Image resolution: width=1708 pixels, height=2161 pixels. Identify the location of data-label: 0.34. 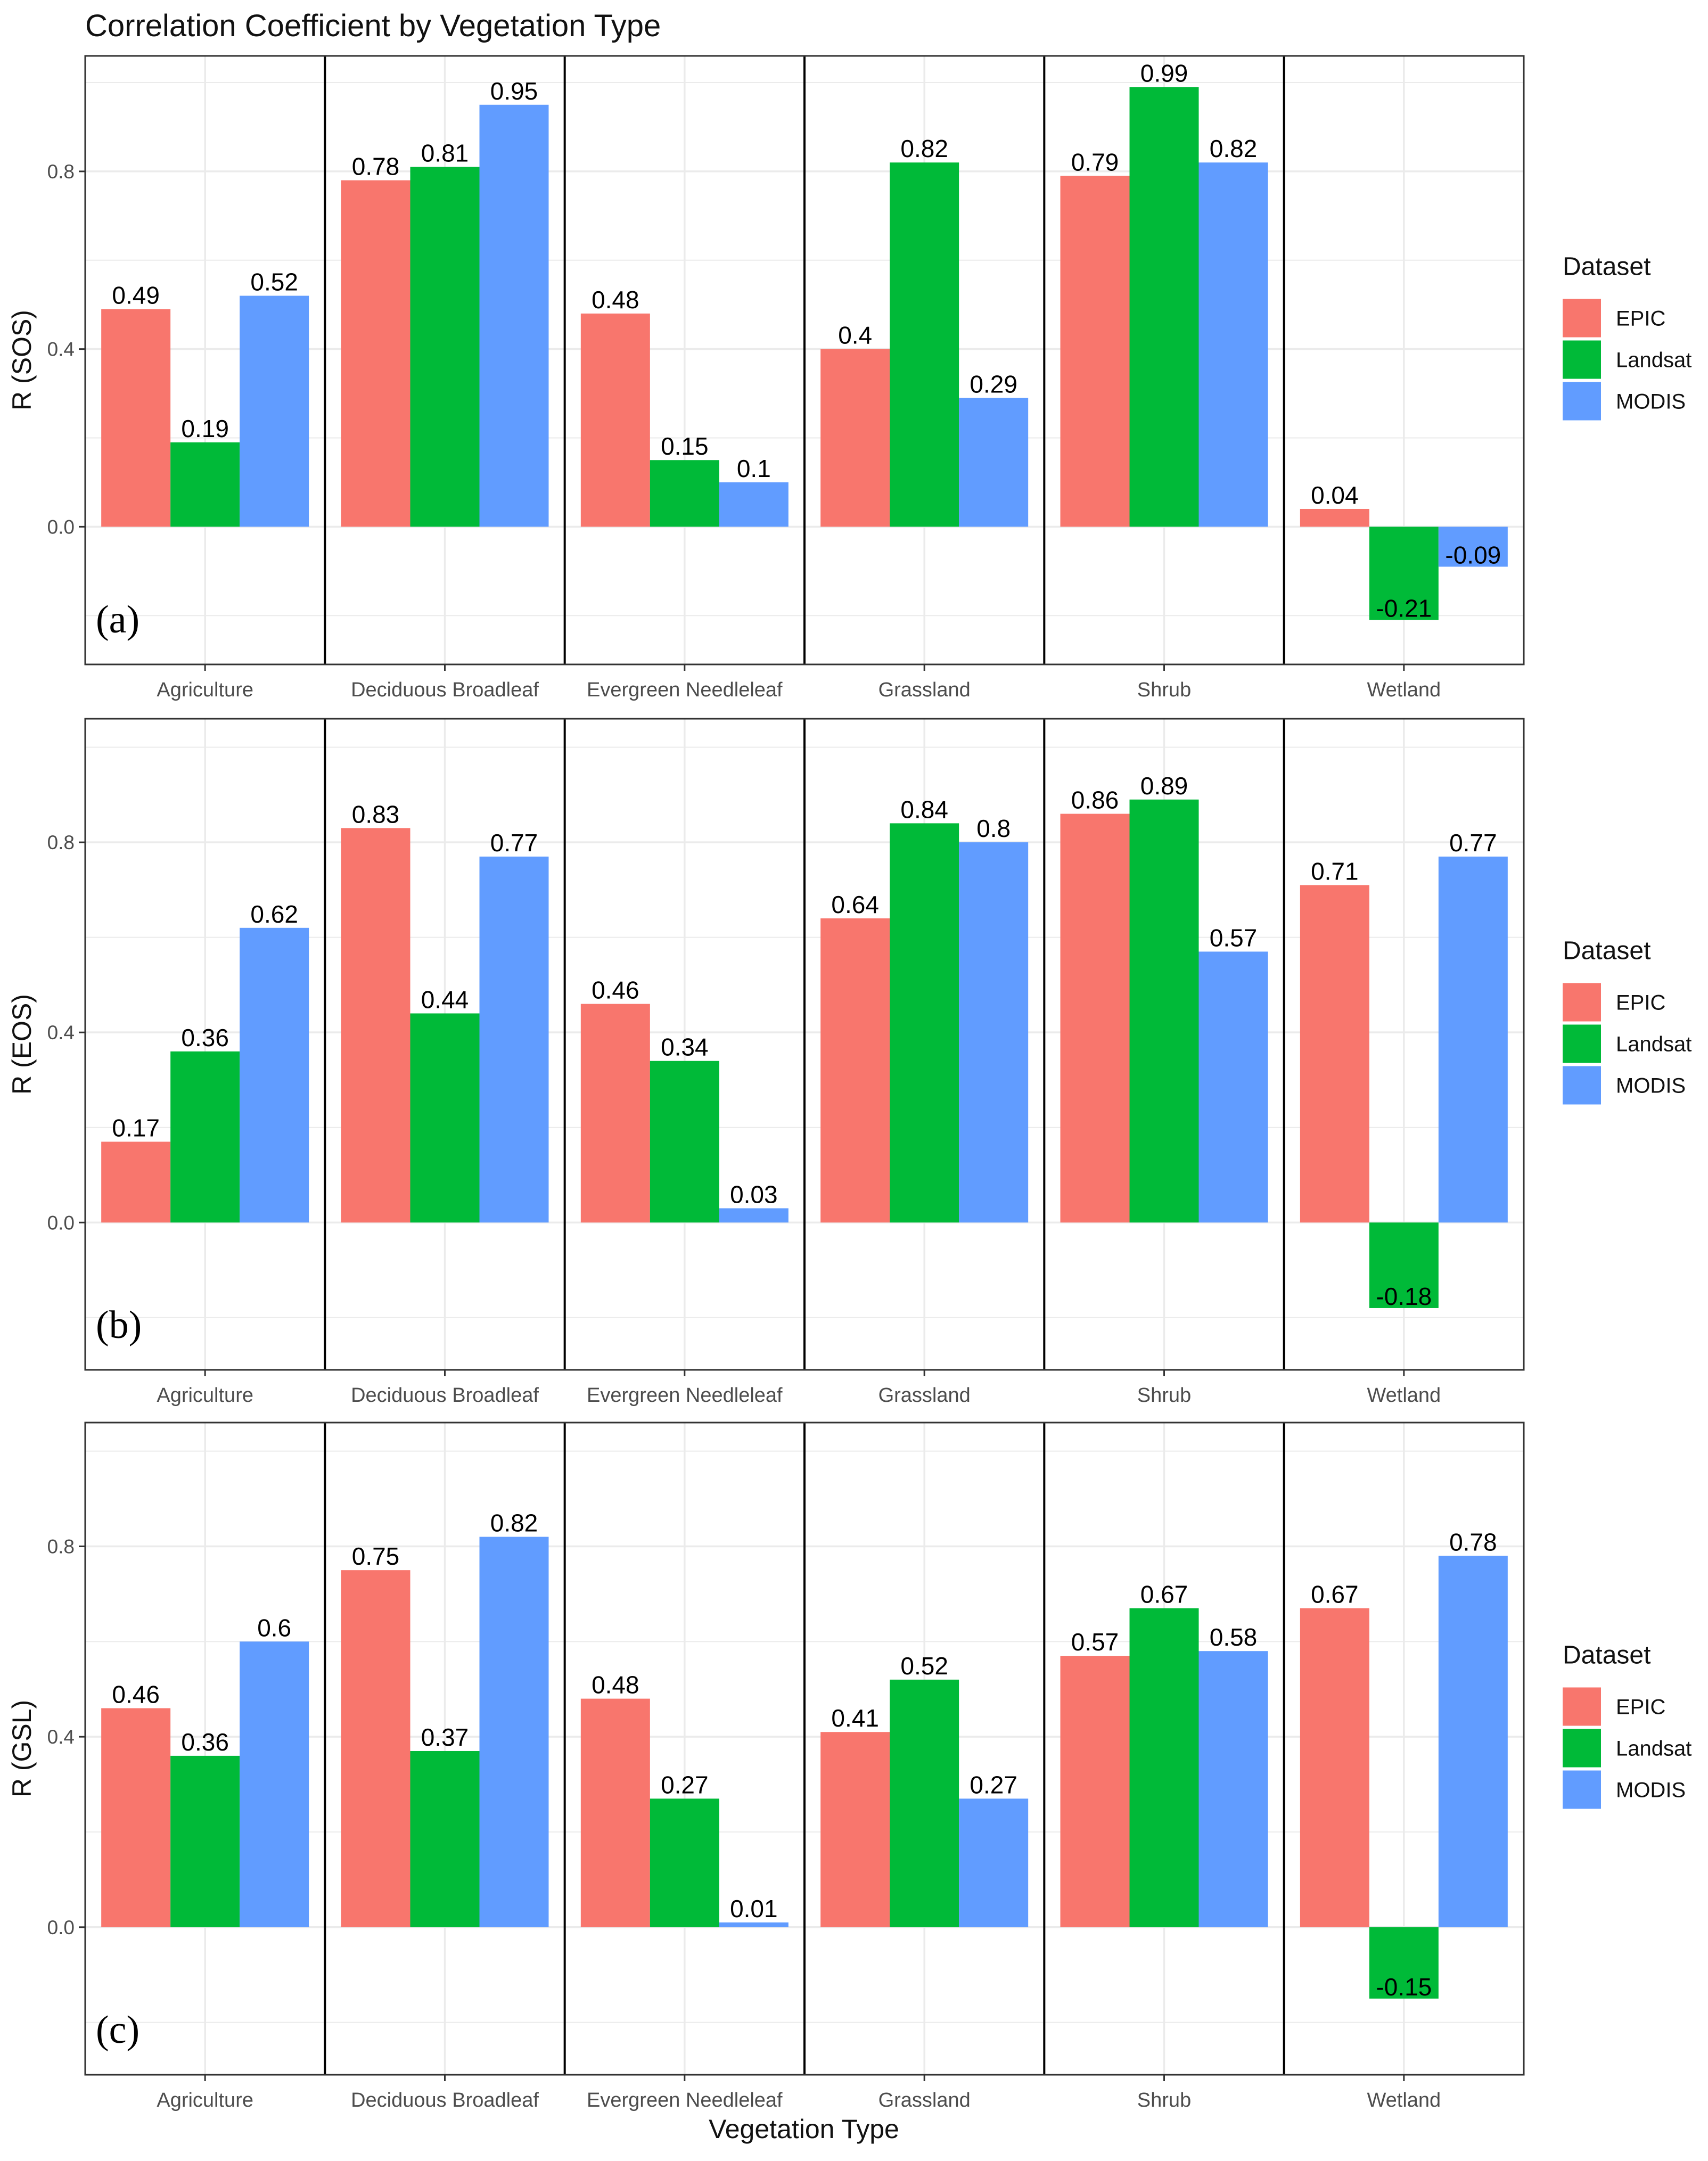
(685, 1047).